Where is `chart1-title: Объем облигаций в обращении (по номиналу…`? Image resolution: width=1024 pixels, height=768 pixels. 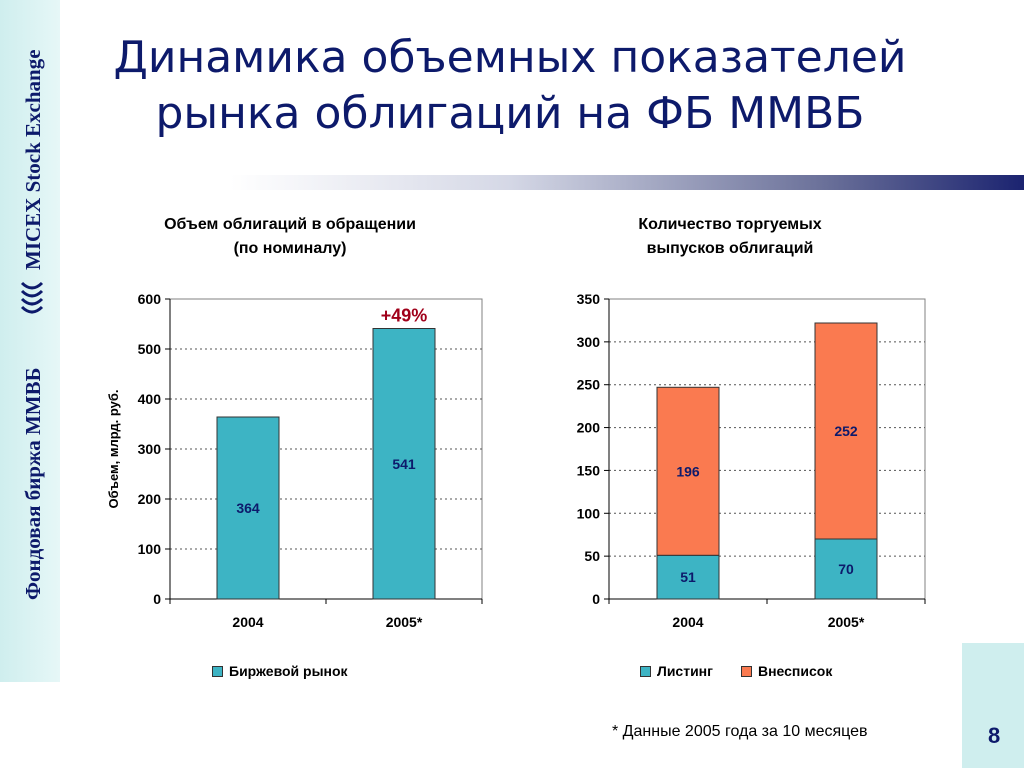
chart1-title: Объем облигаций в обращении (по номиналу… is located at coordinates (290, 237).